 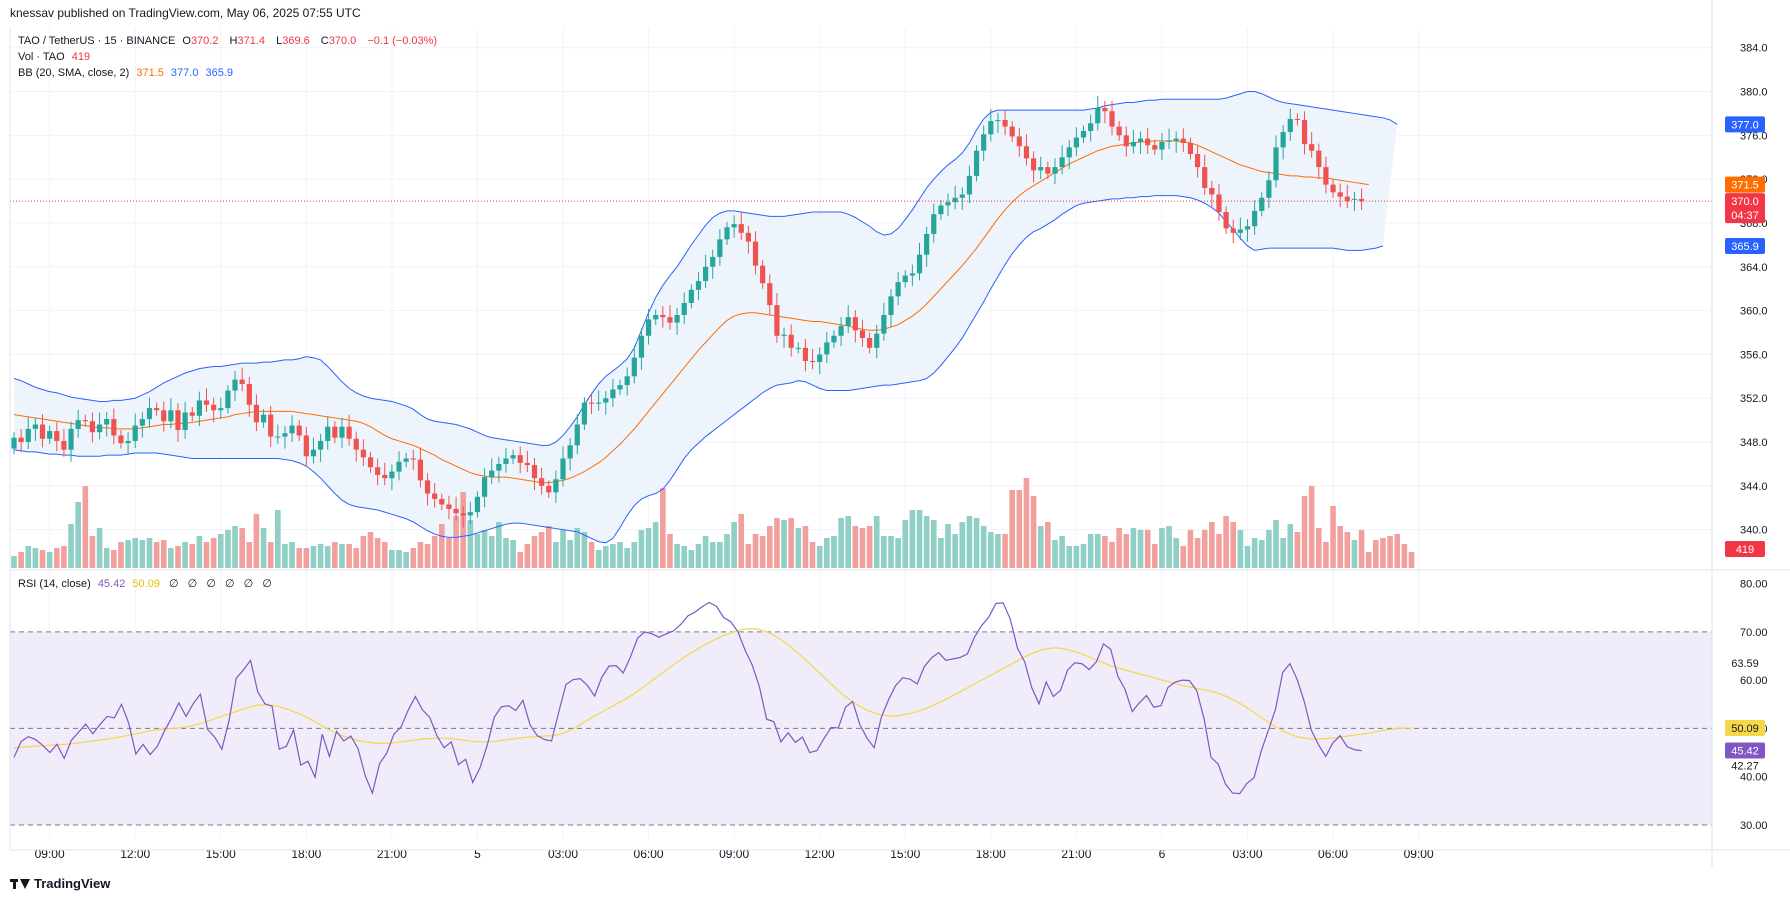 I want to click on rsi-tick-label: 70.00, so click(x=1754, y=633).